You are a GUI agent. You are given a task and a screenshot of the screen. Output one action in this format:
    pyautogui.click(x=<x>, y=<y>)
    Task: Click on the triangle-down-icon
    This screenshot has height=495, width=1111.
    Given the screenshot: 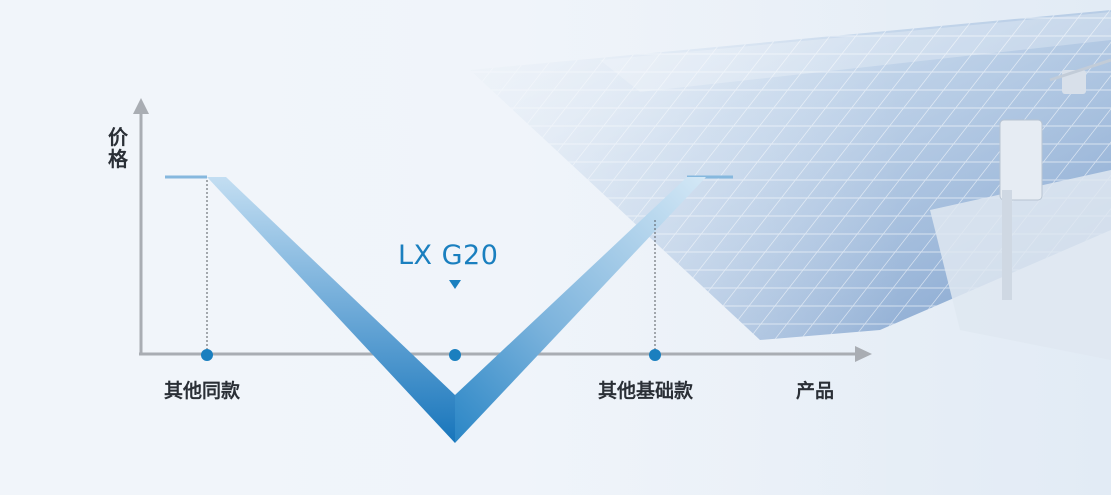 What is the action you would take?
    pyautogui.click(x=455, y=284)
    